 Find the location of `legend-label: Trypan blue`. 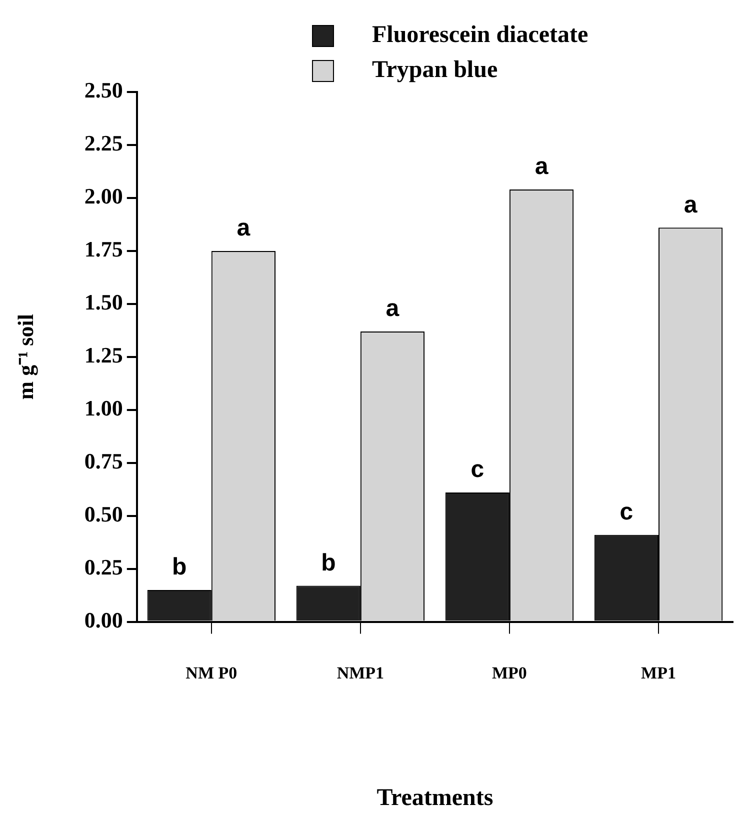

legend-label: Trypan blue is located at coordinates (435, 70).